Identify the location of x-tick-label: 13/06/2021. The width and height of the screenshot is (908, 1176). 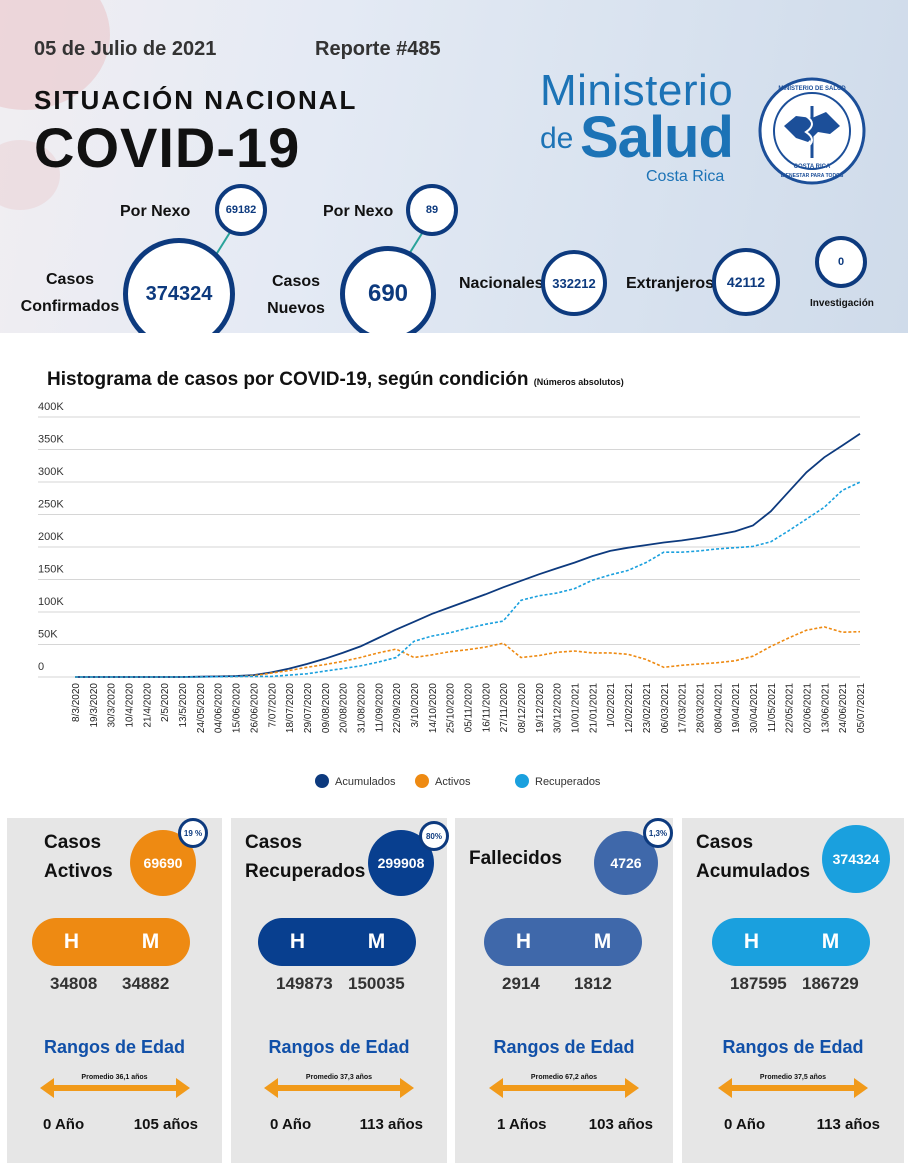
(825, 708).